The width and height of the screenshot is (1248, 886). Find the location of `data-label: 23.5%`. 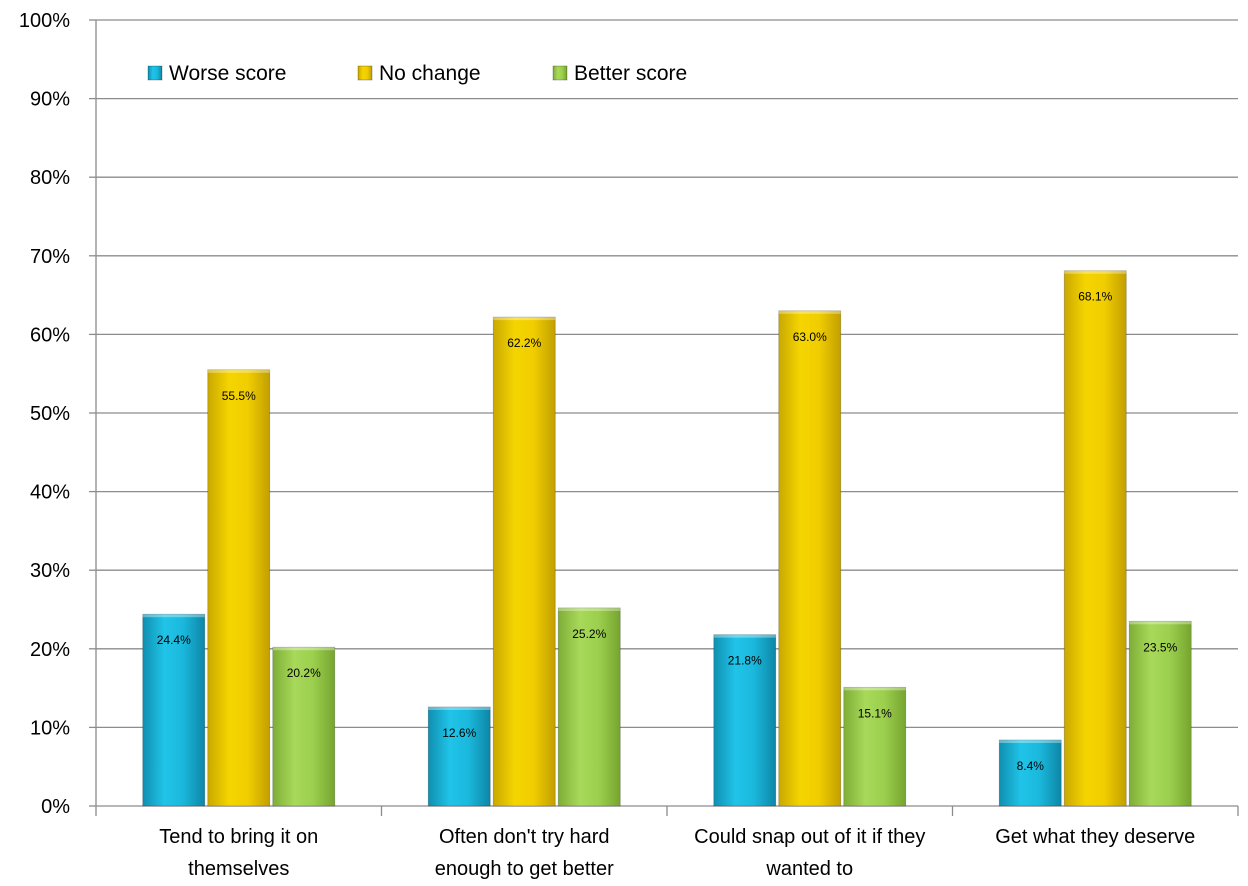

data-label: 23.5% is located at coordinates (1160, 647).